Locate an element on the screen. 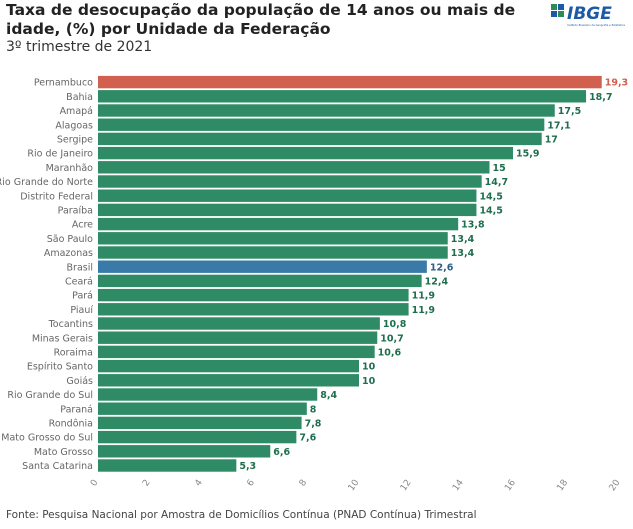 The height and width of the screenshot is (529, 633). category-label: Sergipe is located at coordinates (75, 140).